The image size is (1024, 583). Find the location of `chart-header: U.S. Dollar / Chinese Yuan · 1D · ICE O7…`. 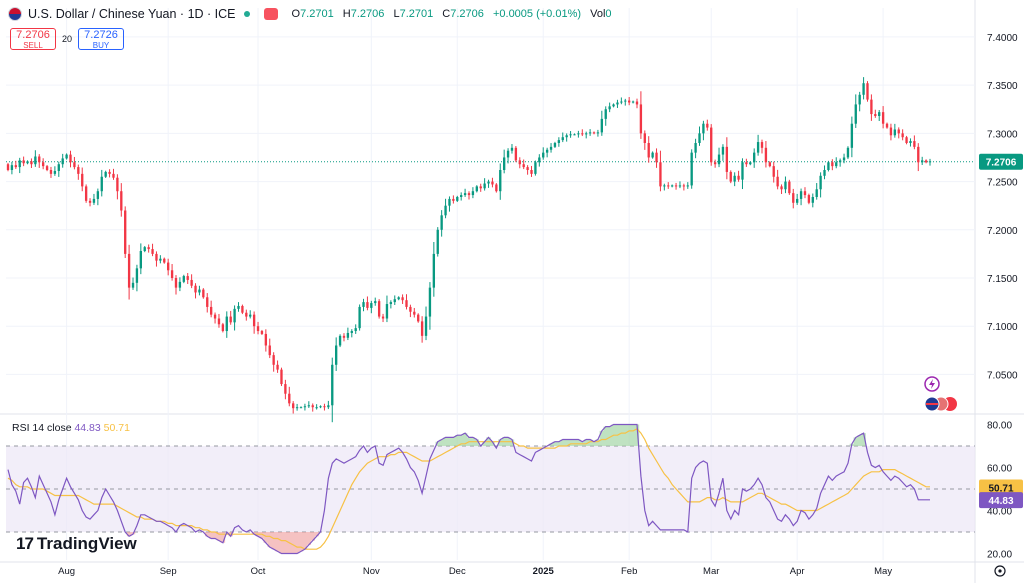

chart-header: U.S. Dollar / Chinese Yuan · 1D · ICE O7… is located at coordinates (313, 14).